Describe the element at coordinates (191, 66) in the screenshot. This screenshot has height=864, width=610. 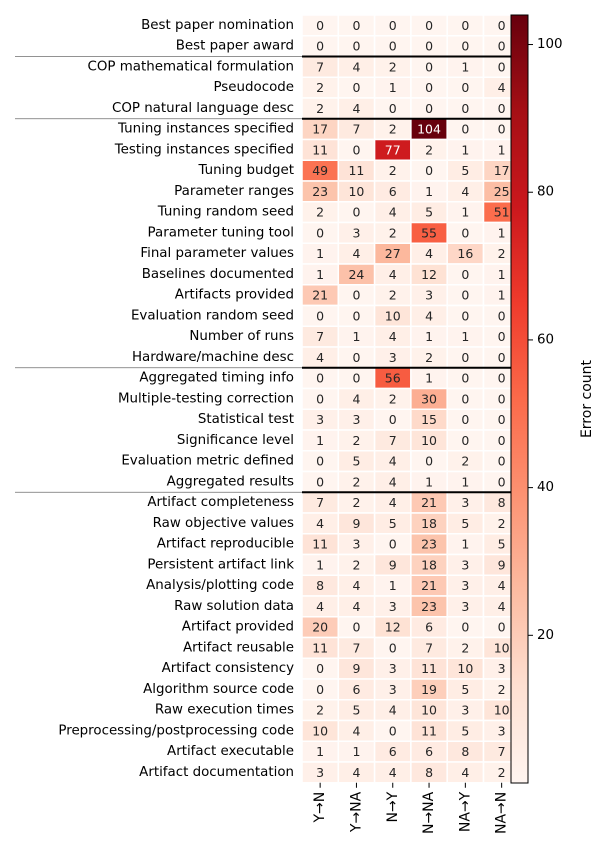
I see `row-label: COP mathematical formulation` at that location.